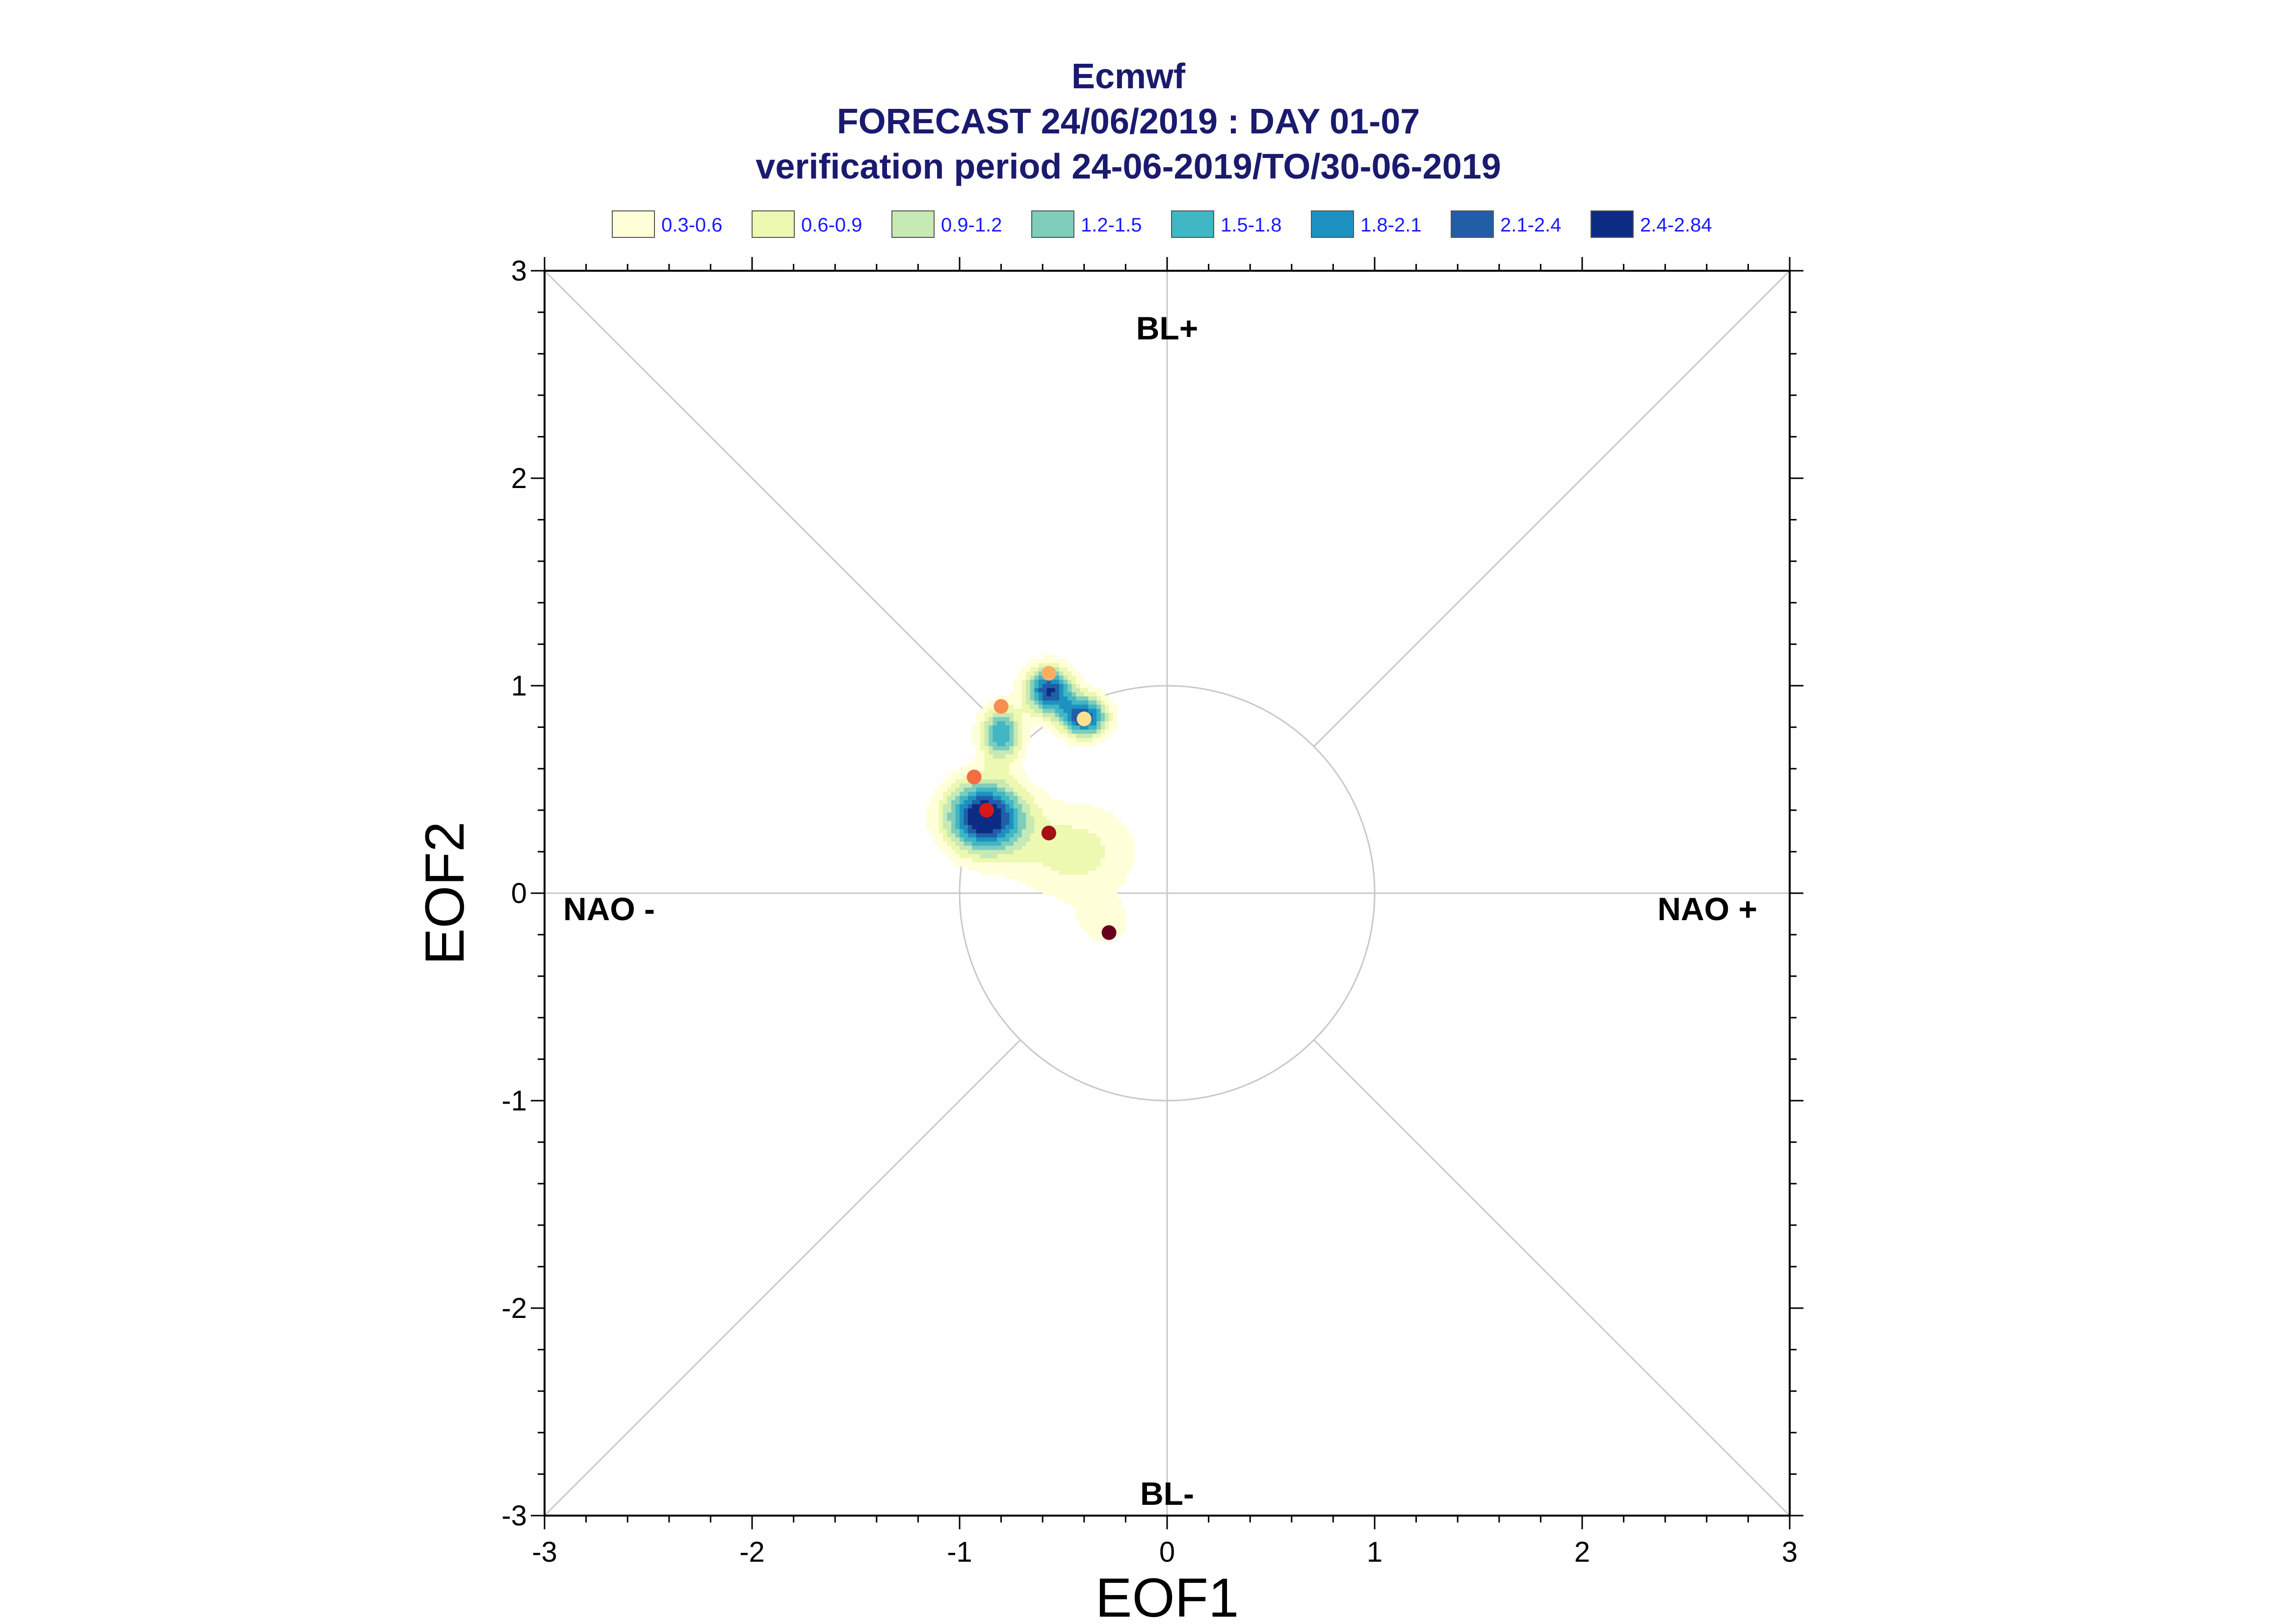 The height and width of the screenshot is (1624, 2295). I want to click on y-tick-label: 1, so click(519, 686).